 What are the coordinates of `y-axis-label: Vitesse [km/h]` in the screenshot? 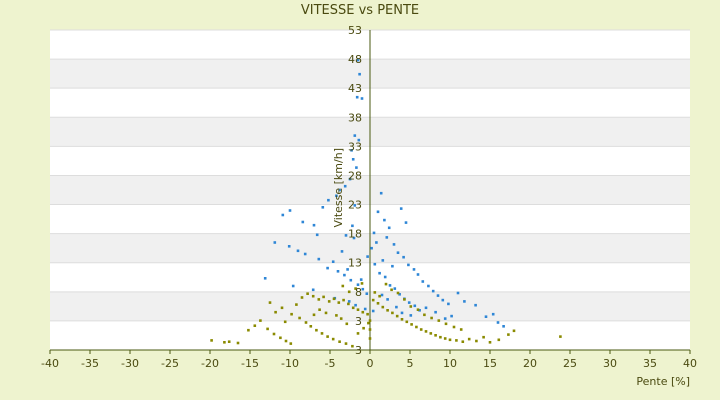 It's located at (338, 188).